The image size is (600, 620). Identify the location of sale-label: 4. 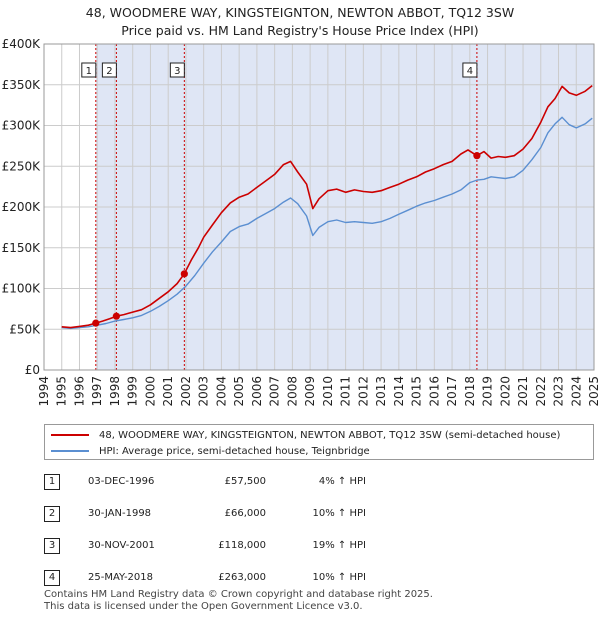
(470, 71).